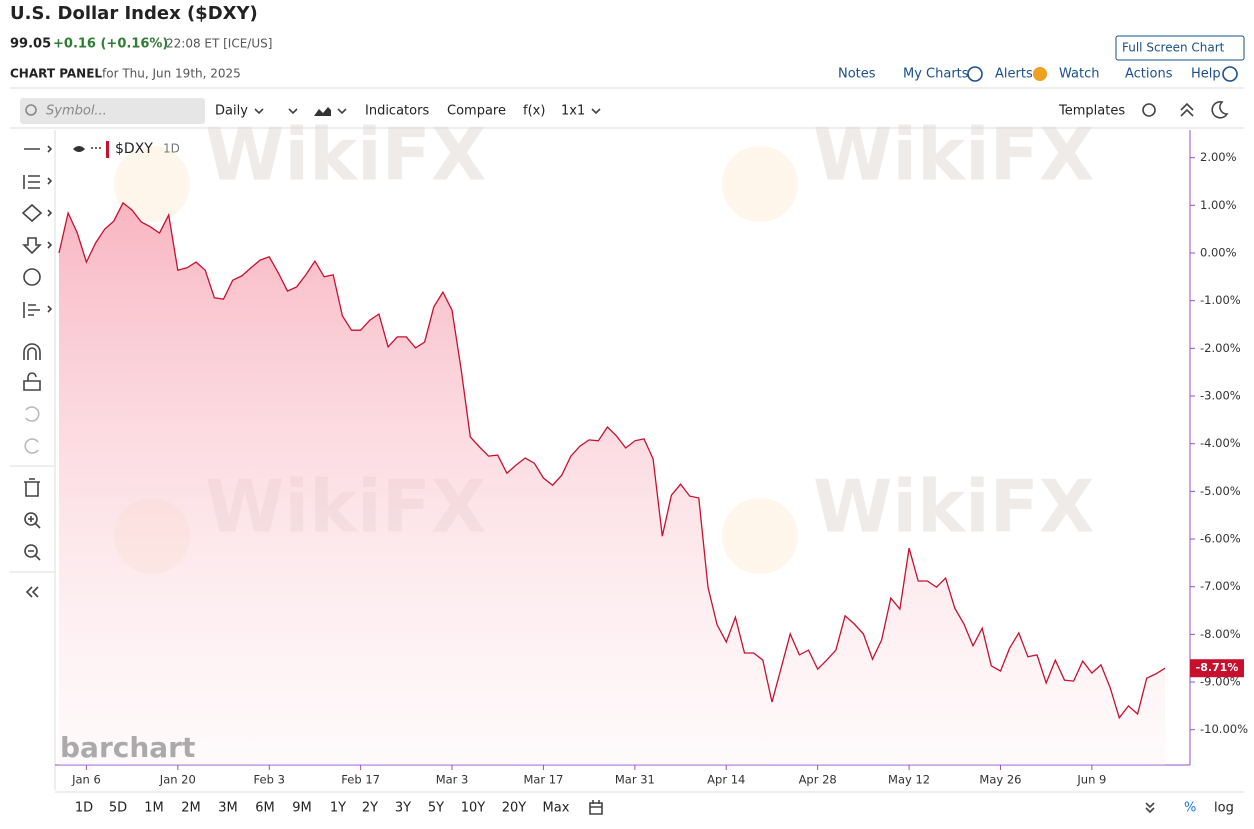 The height and width of the screenshot is (829, 1254). Describe the element at coordinates (37, 213) in the screenshot. I see `tool-shape` at that location.